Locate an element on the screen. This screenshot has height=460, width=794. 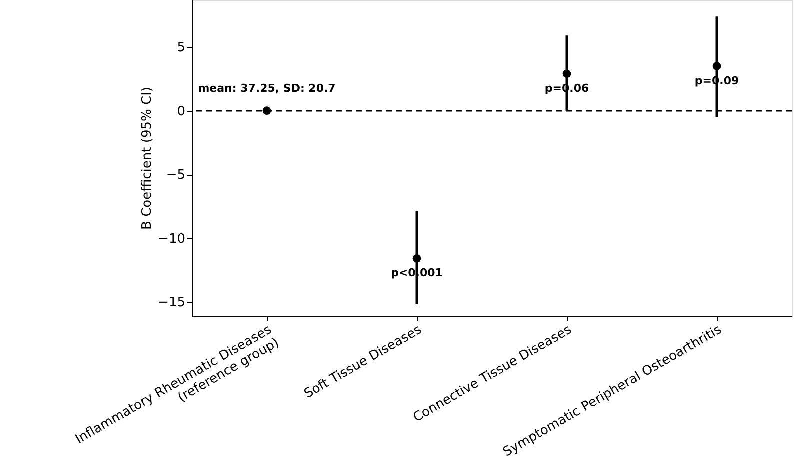
y-tick-label: −5 is located at coordinates (176, 176).